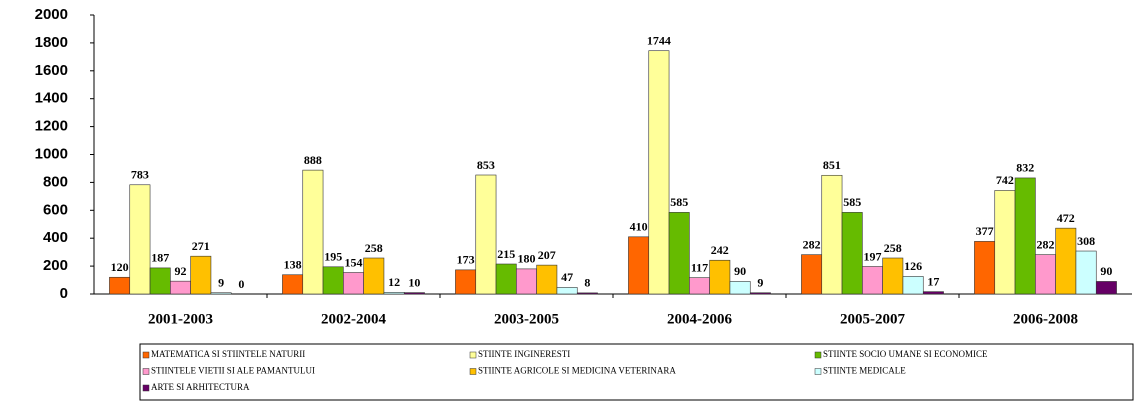 The height and width of the screenshot is (402, 1135). Describe the element at coordinates (51, 70) in the screenshot. I see `y-tick-label: 1600` at that location.